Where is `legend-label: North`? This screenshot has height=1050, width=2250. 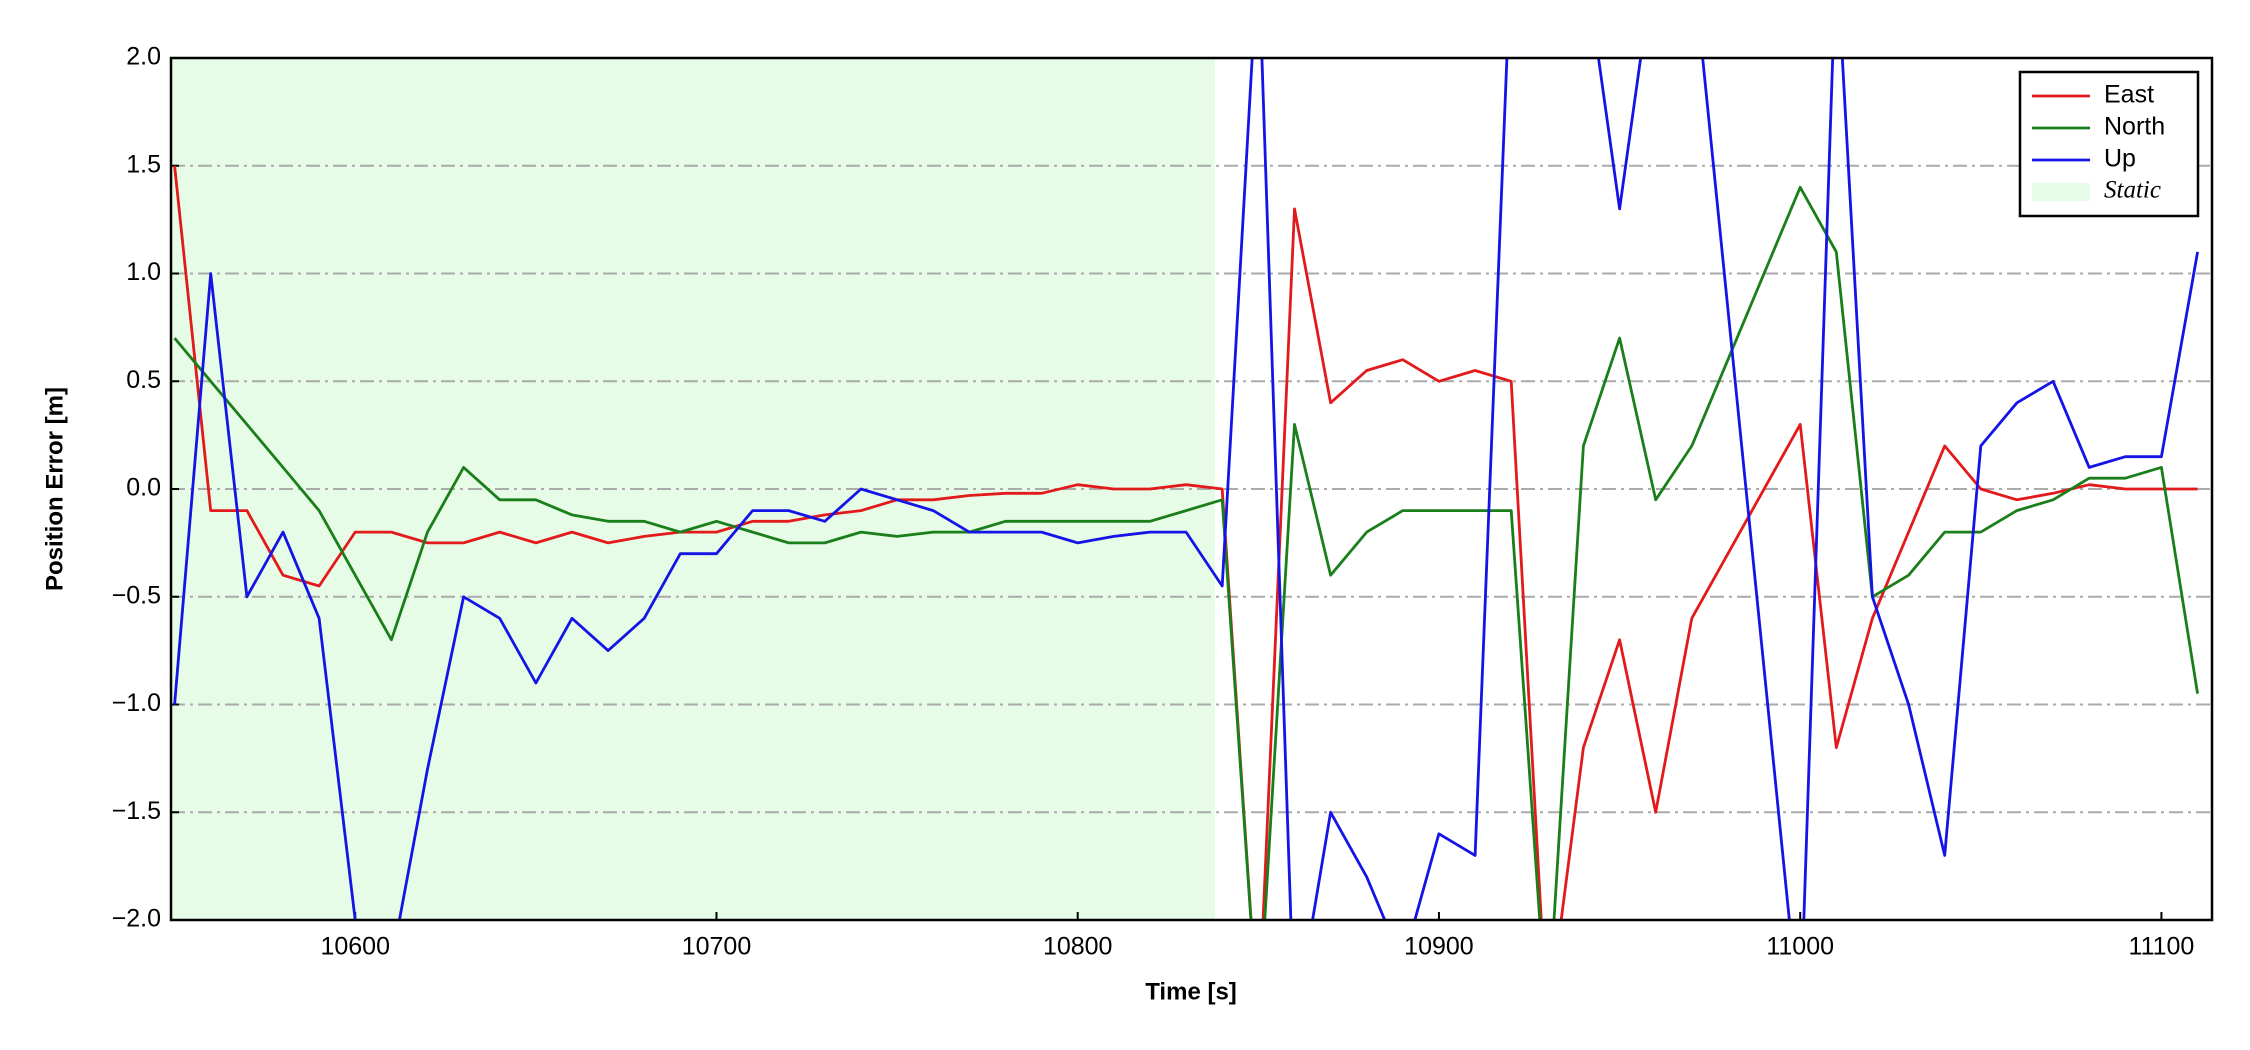
legend-label: North is located at coordinates (2134, 127).